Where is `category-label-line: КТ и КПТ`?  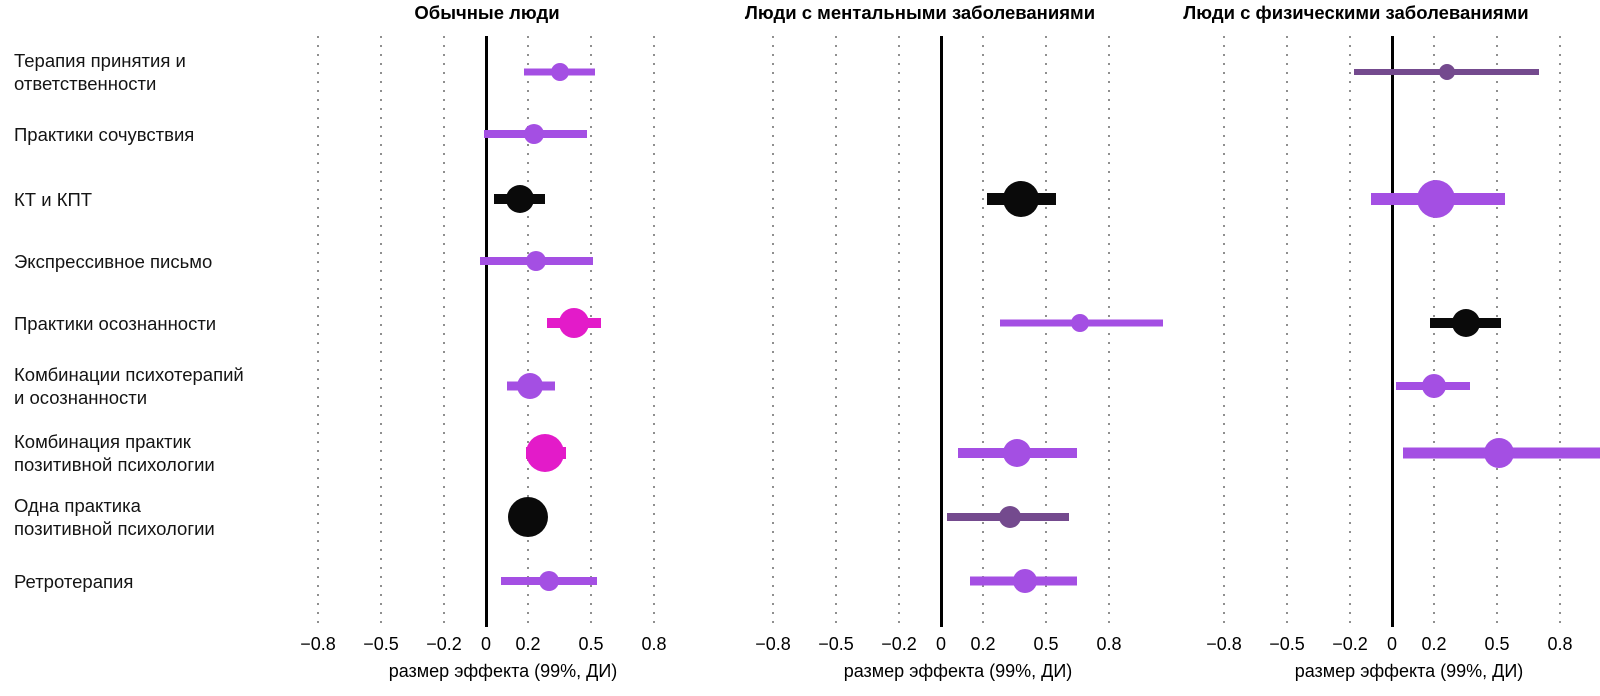
category-label-line: КТ и КПТ is located at coordinates (53, 199).